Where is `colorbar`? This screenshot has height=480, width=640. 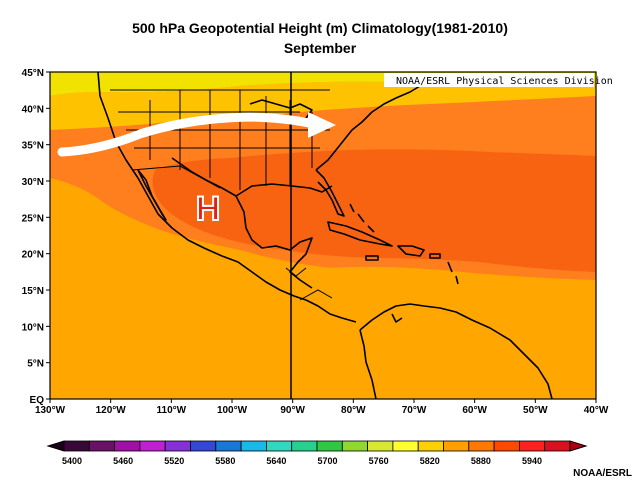
colorbar is located at coordinates (317, 446).